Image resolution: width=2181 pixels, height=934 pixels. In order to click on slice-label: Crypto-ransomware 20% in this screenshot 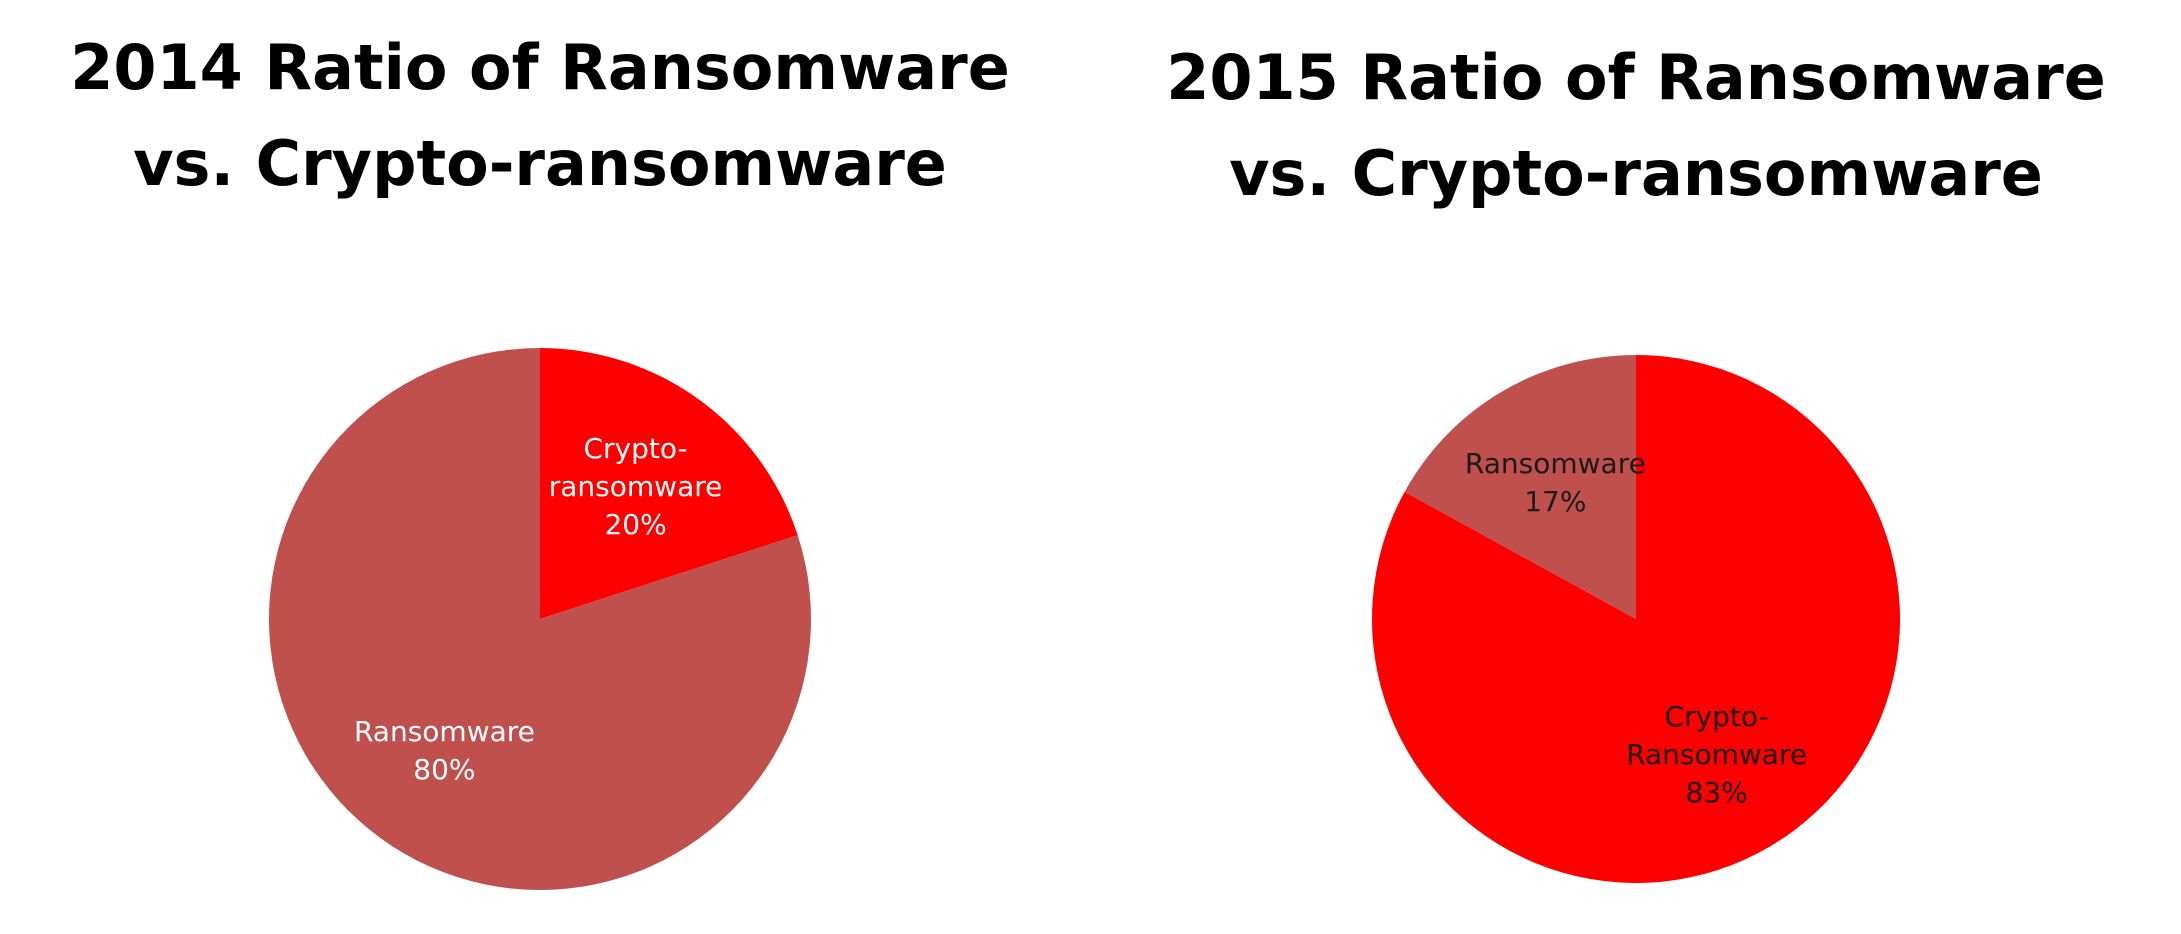, I will do `click(636, 487)`.